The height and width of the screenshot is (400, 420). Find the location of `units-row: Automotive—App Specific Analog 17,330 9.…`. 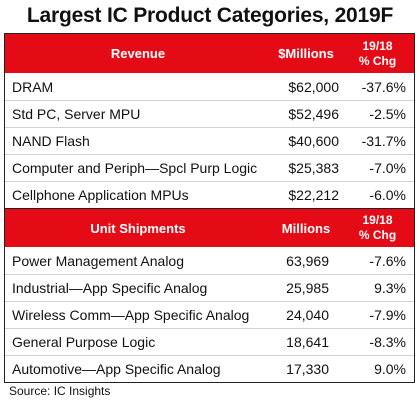

units-row: Automotive—App Specific Analog 17,330 9.… is located at coordinates (209, 368).